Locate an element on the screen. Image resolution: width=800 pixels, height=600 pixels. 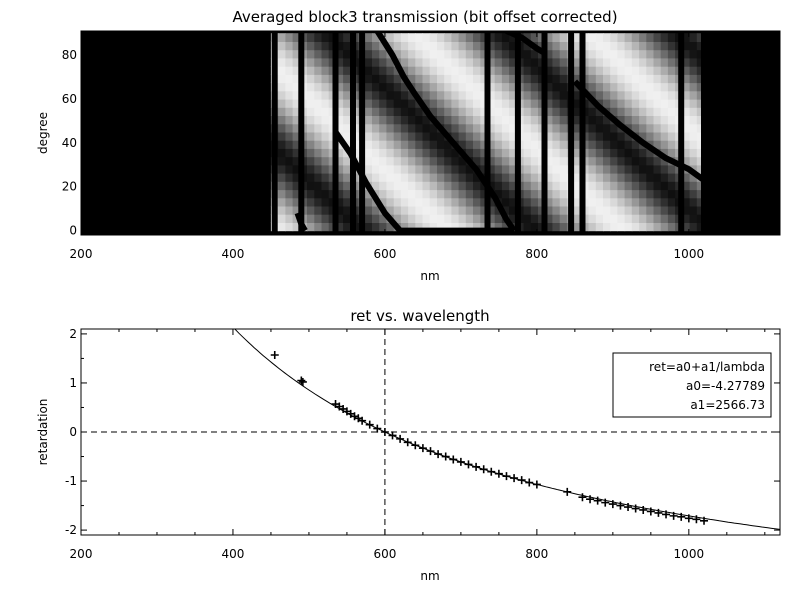
bottom-x-tick-label: 600 is located at coordinates (384, 554).